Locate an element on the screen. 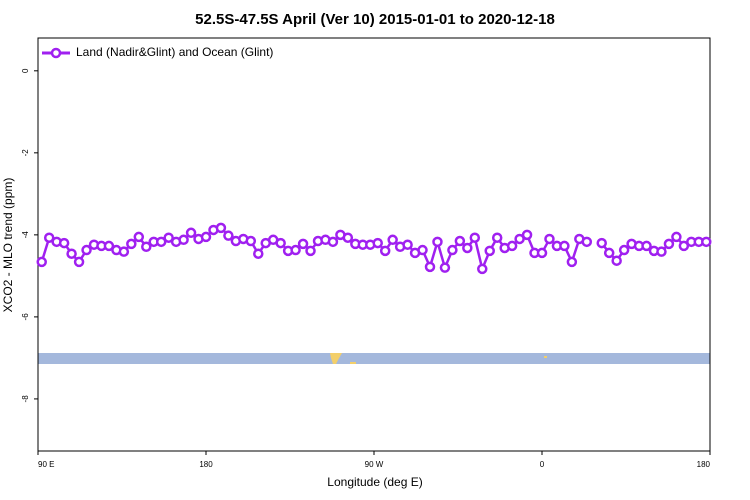  x-axis-label: Longitude (deg E) is located at coordinates (374, 482).